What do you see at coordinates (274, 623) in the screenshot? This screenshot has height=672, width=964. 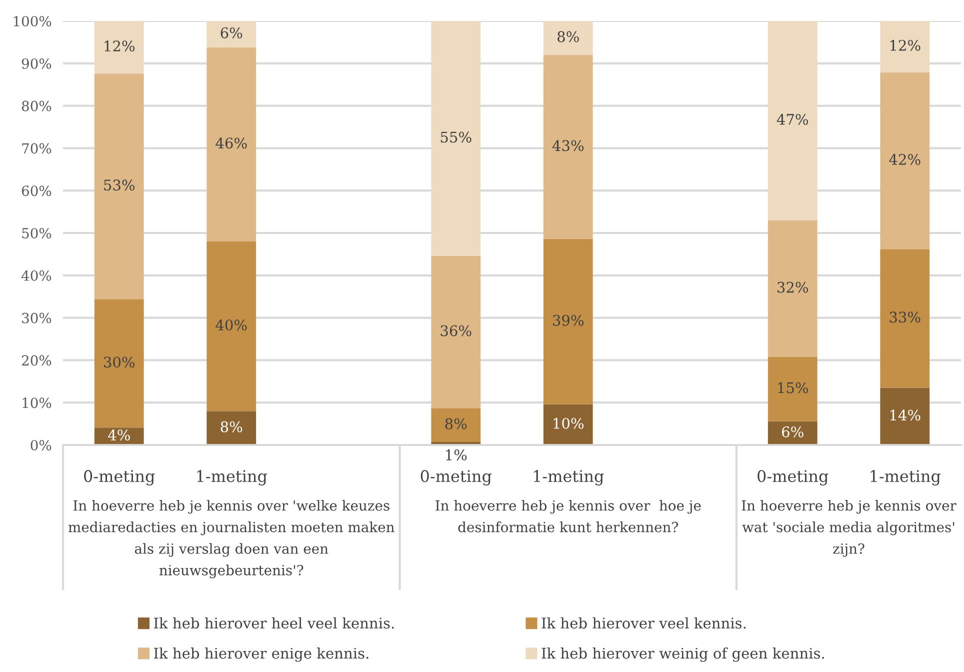 I see `legend-label: Ik heb hierover heel veel kennis.` at bounding box center [274, 623].